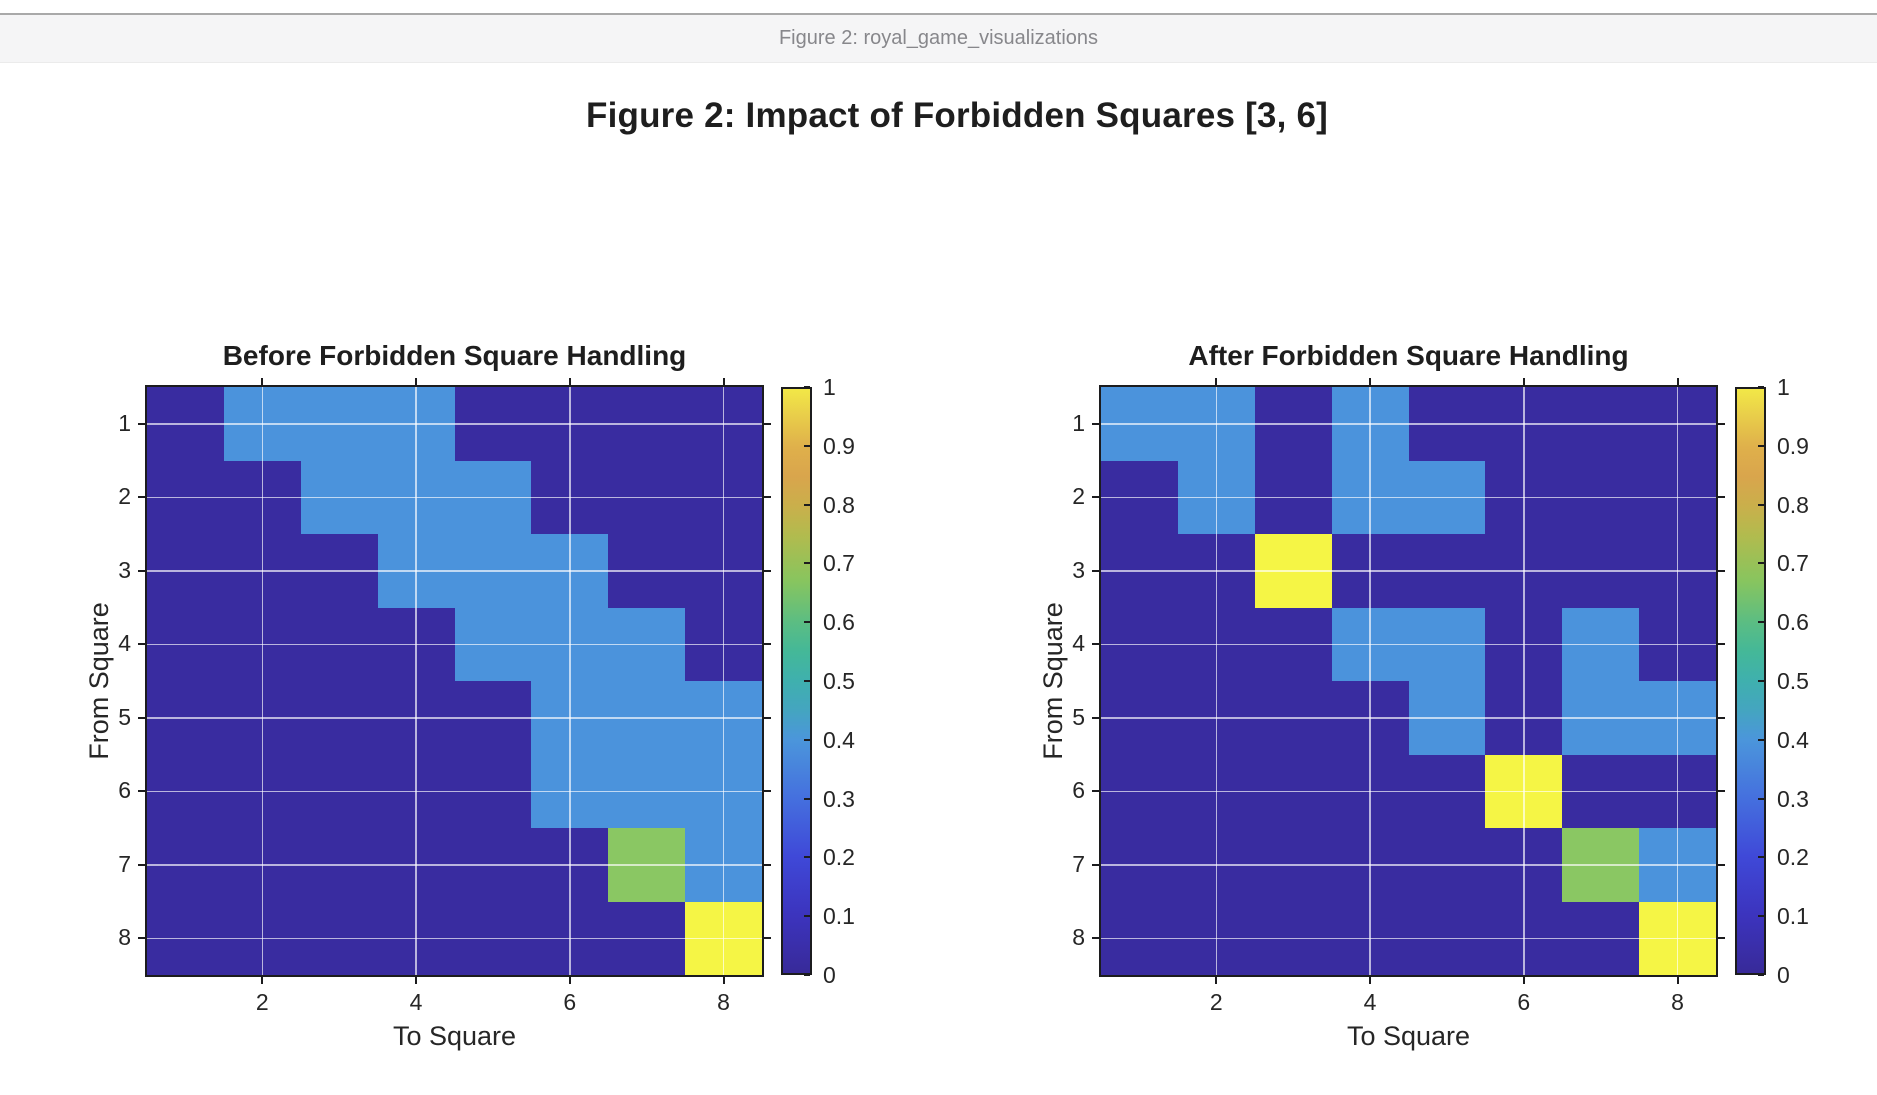 This screenshot has width=1877, height=1095. Describe the element at coordinates (839, 563) in the screenshot. I see `colorbar-tick-label: 0.7` at that location.